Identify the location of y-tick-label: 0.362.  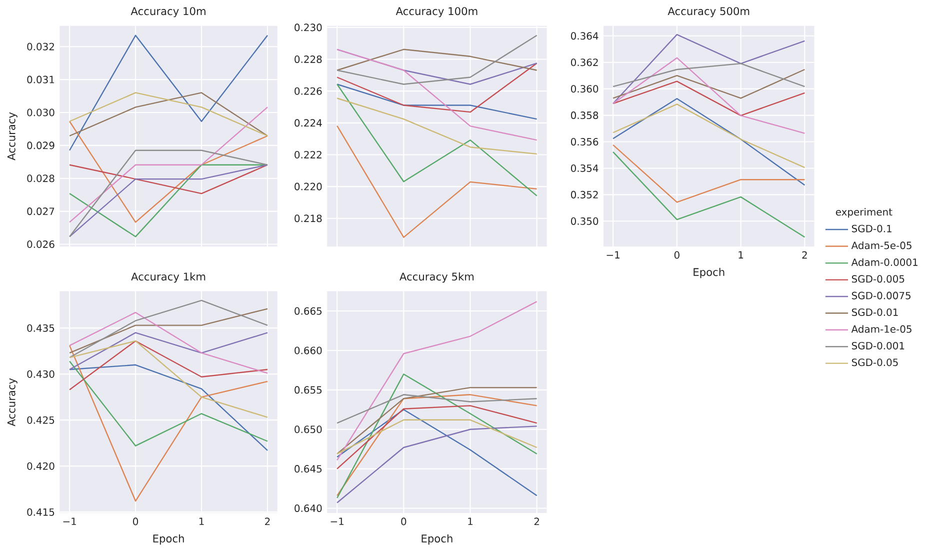
(584, 62).